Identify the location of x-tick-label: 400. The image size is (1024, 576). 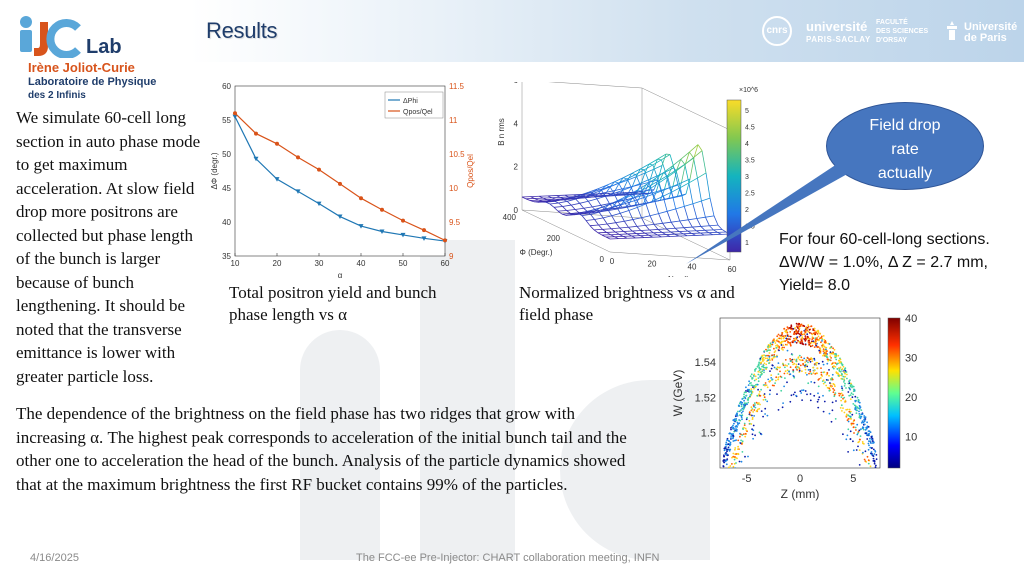
(510, 217).